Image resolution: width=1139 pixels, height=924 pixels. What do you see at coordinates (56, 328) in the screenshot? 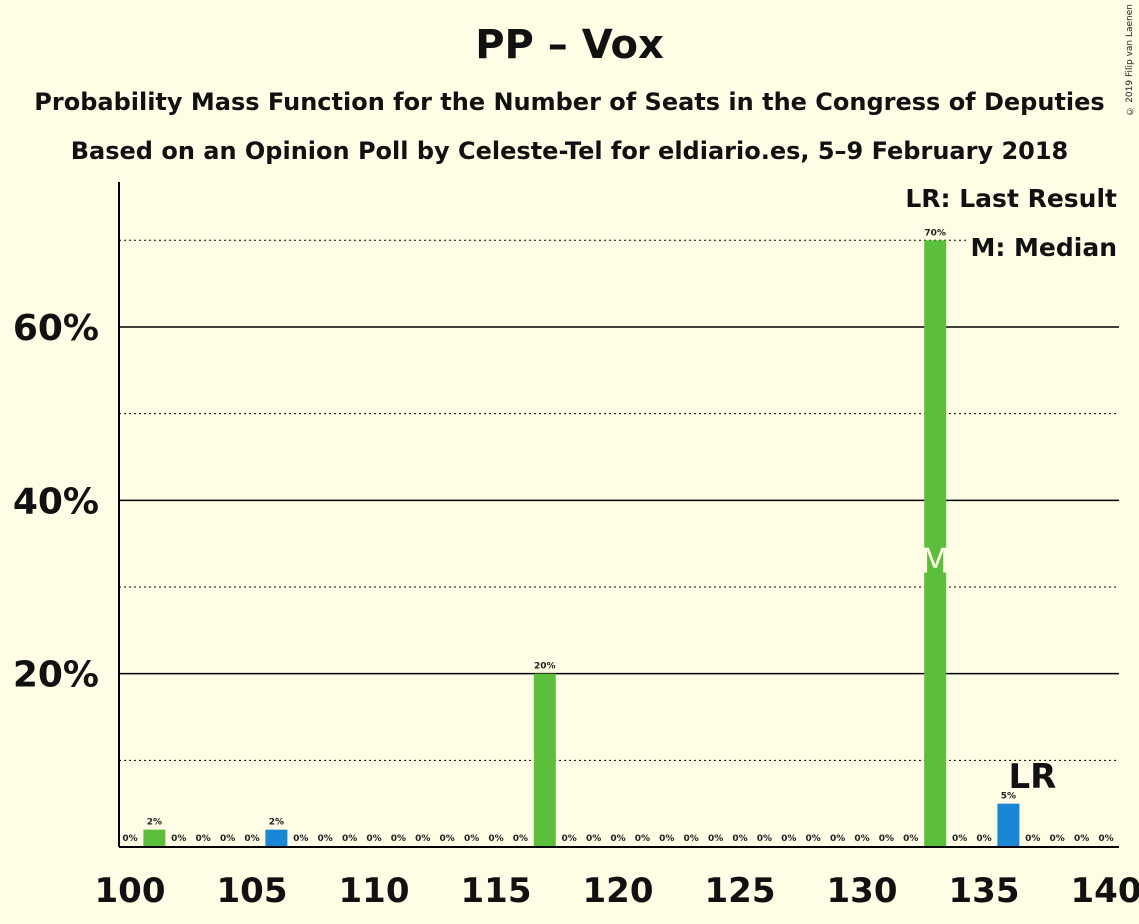
I see `y-tick-label: 60%` at bounding box center [56, 328].